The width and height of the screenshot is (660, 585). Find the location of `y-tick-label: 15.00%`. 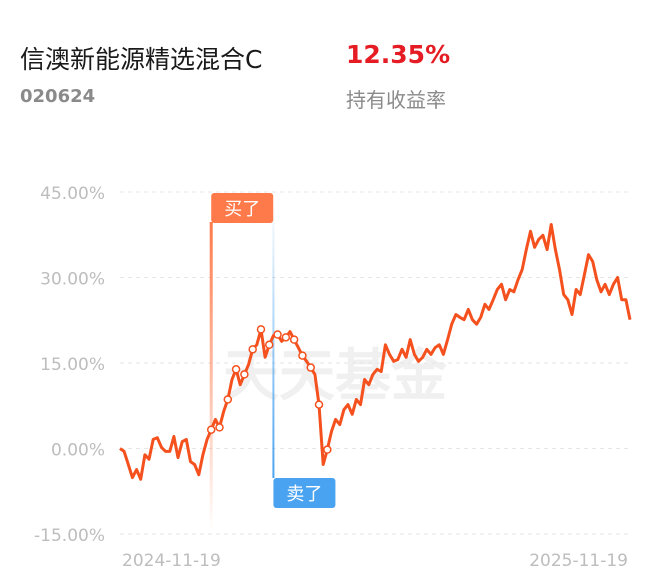

y-tick-label: 15.00% is located at coordinates (72, 365).